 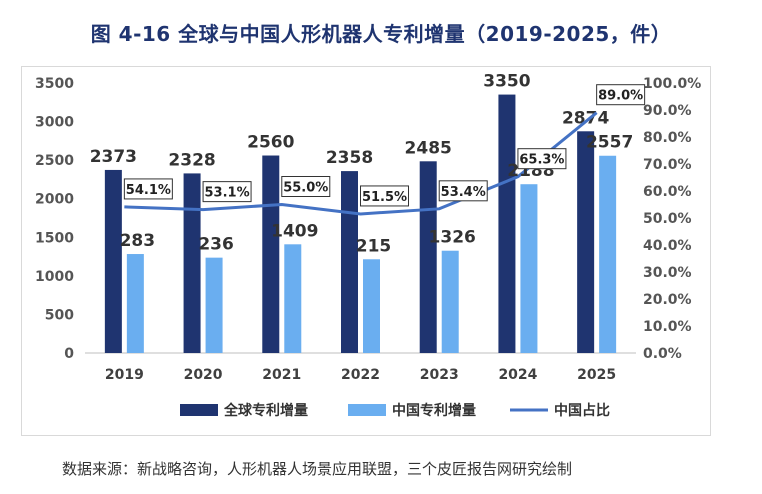 What do you see at coordinates (281, 375) in the screenshot?
I see `x-tick-label: 2021` at bounding box center [281, 375].